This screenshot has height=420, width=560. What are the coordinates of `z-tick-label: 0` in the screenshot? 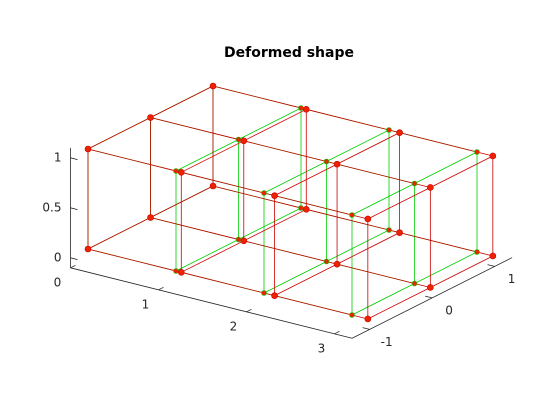 It's located at (58, 257).